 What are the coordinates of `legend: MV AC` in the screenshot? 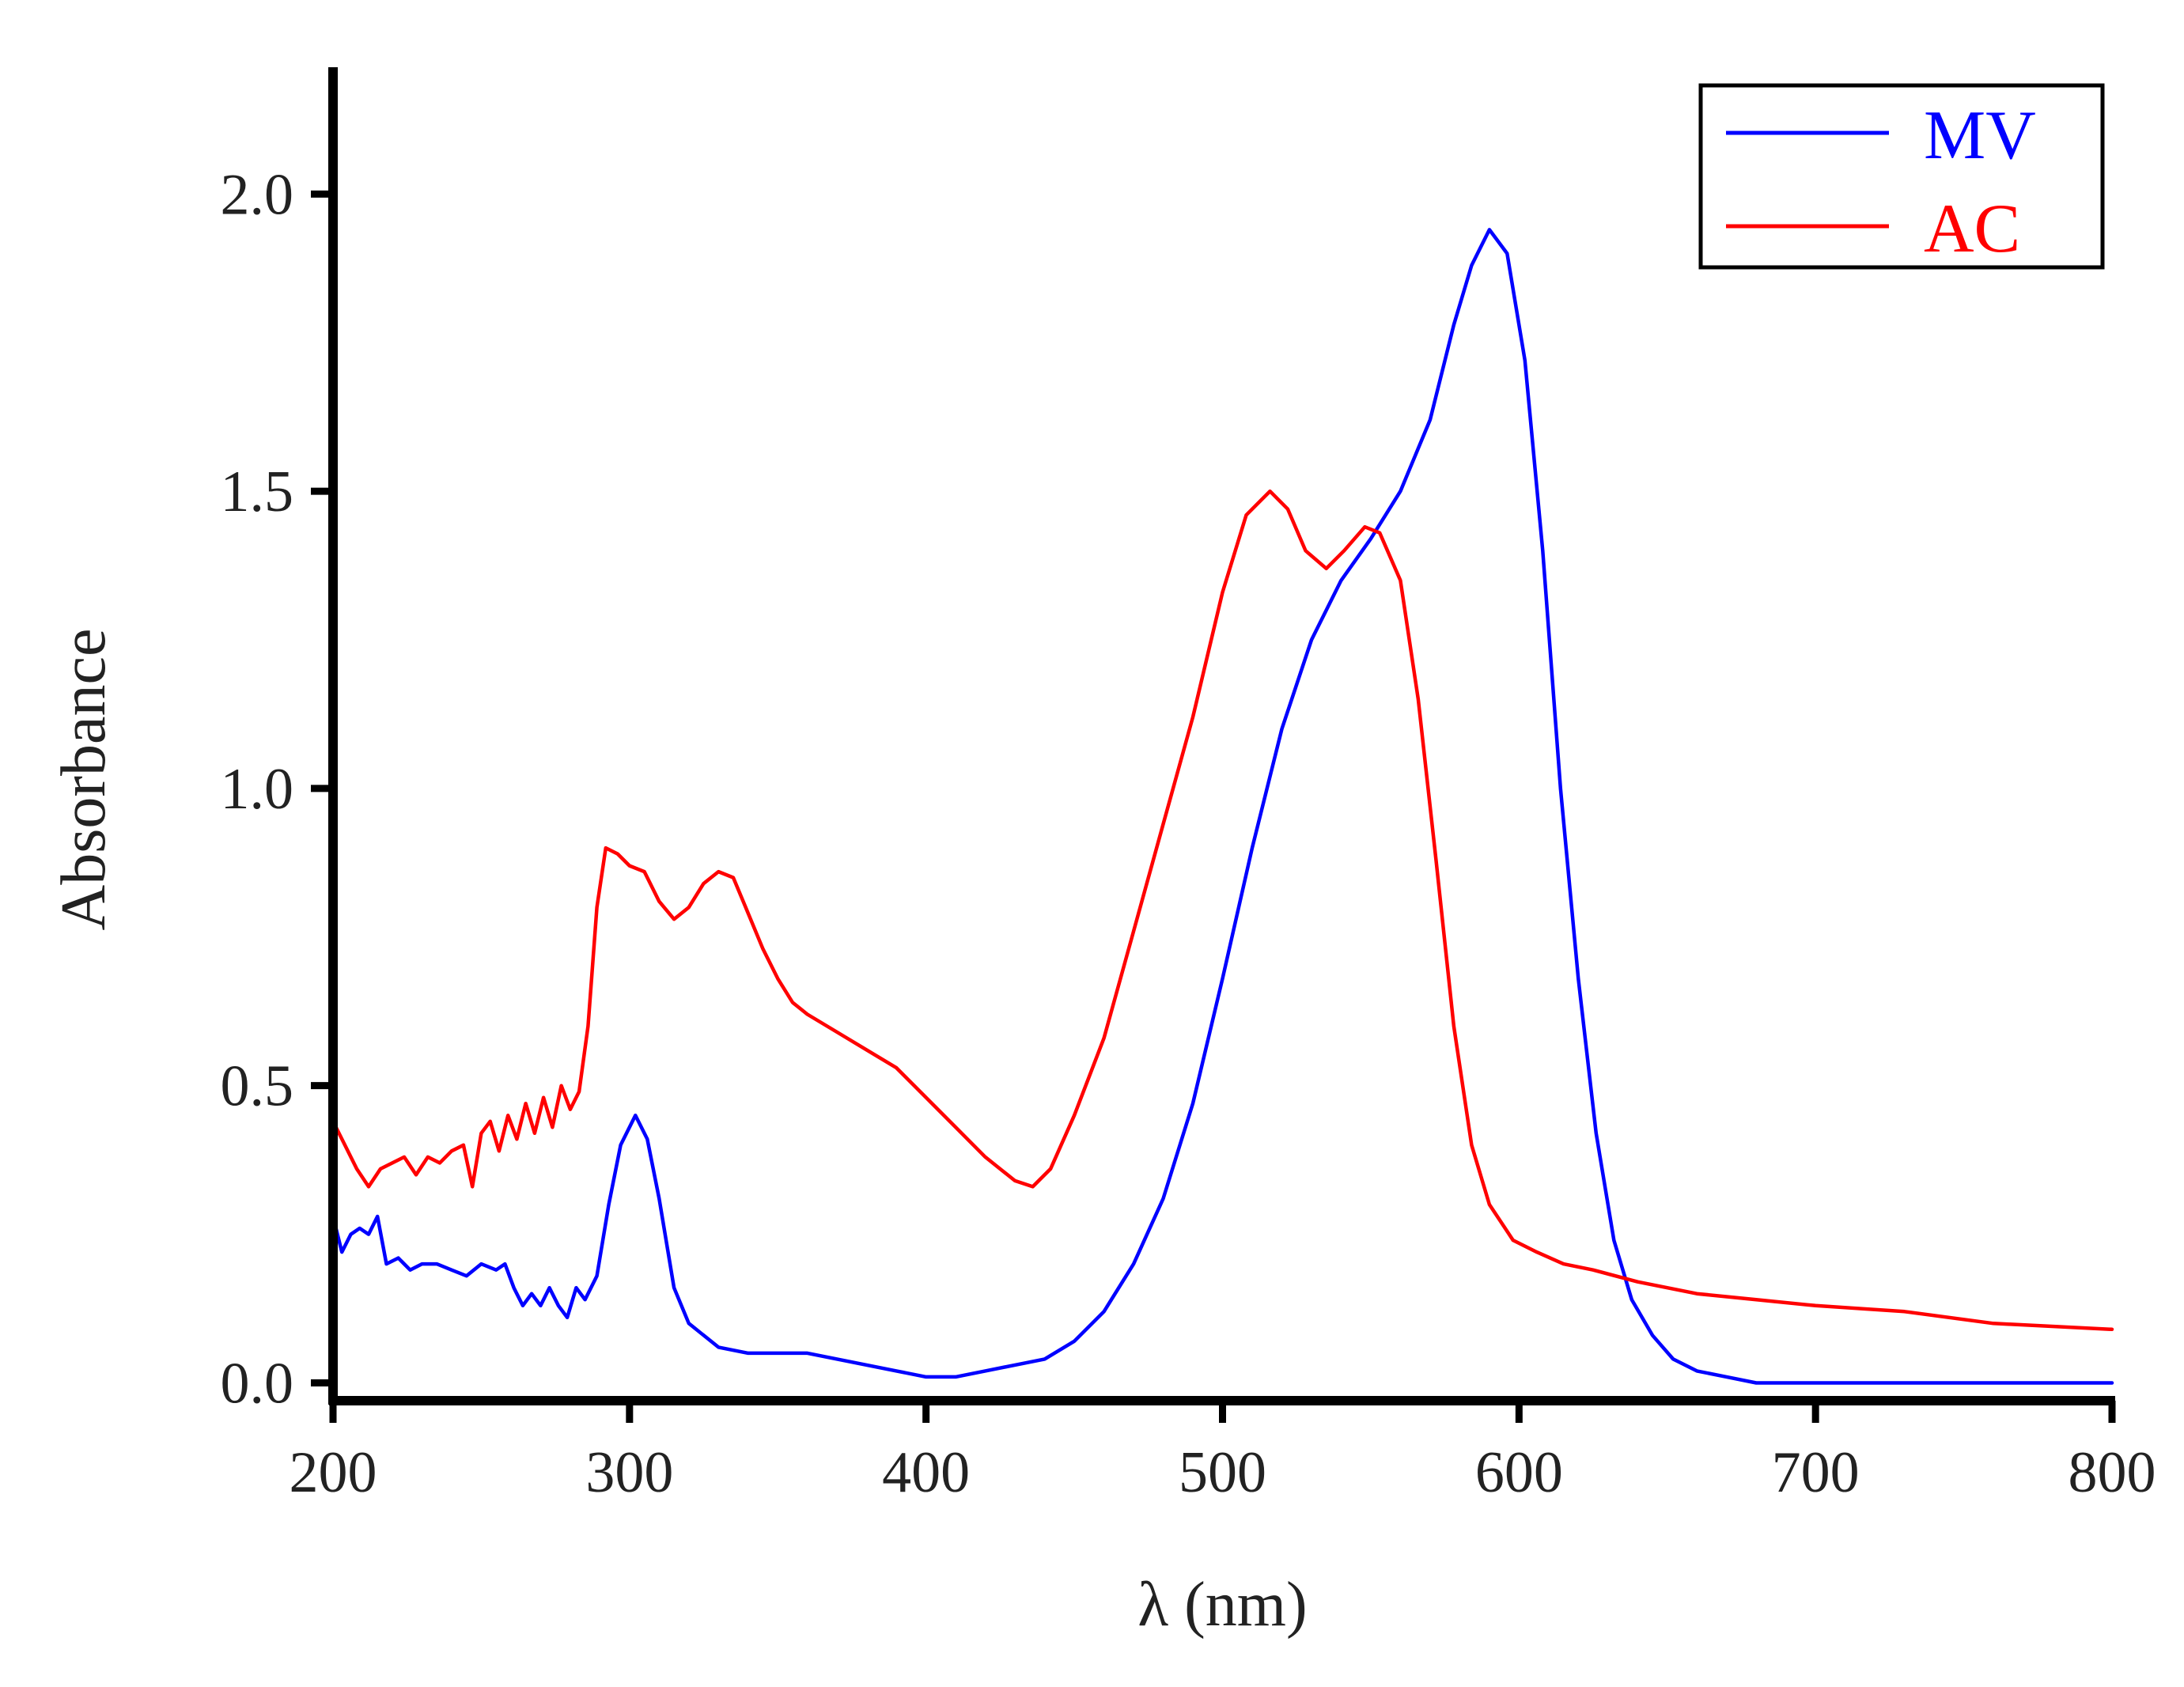 It's located at (1901, 176).